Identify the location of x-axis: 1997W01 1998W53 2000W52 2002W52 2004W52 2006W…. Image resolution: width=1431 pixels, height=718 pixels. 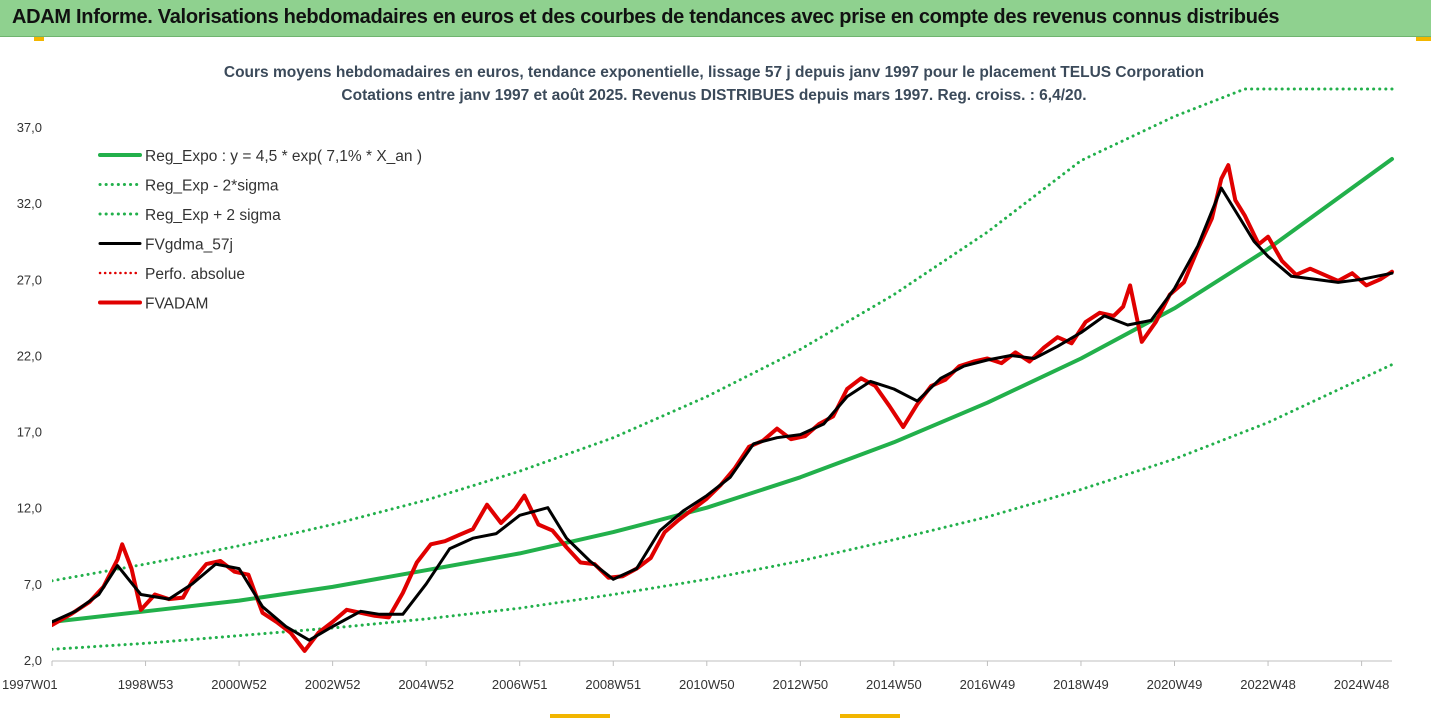
(697, 676).